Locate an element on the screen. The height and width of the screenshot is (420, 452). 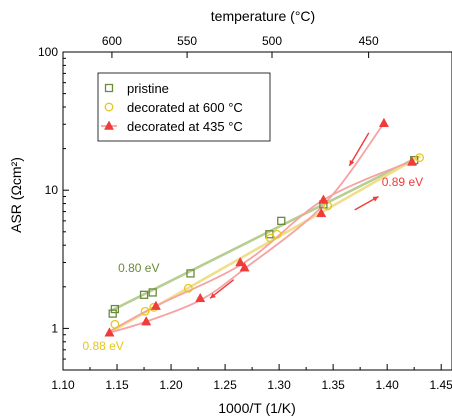
top-tick-label: 450 is located at coordinates (369, 41).